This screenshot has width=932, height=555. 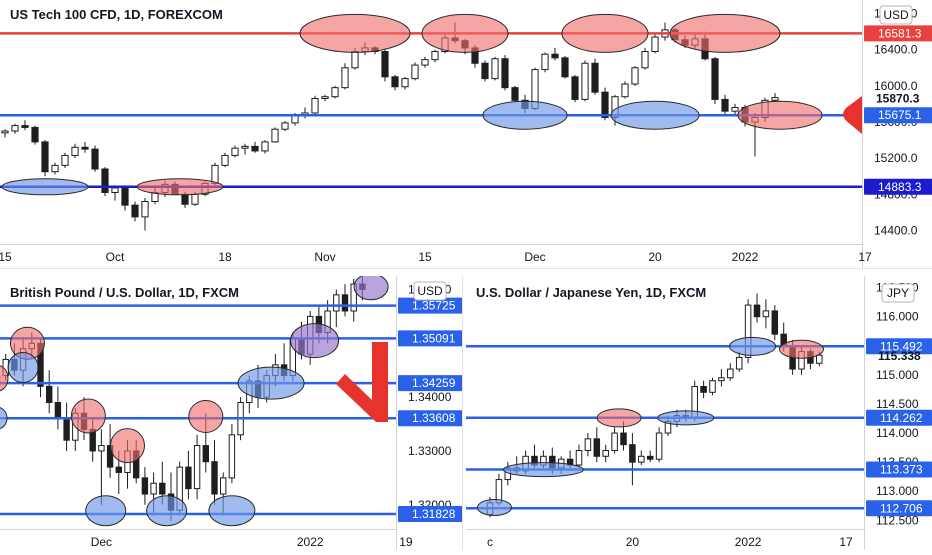 I want to click on level-price-tag: 16581.3, so click(x=898, y=33).